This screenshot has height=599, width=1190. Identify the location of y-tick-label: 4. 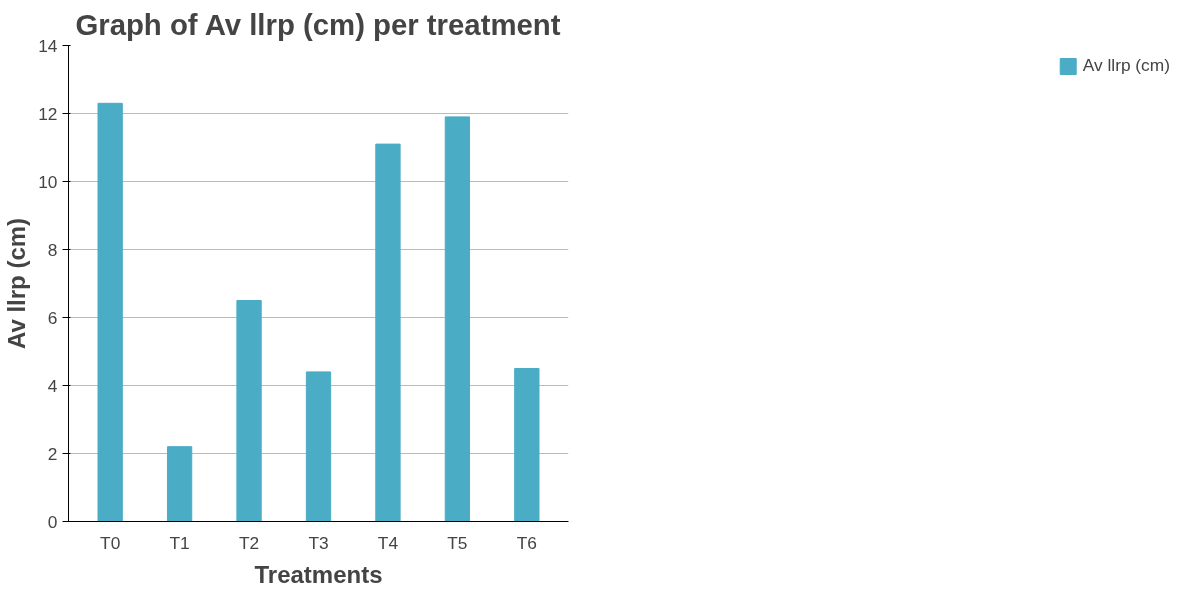
(52, 385).